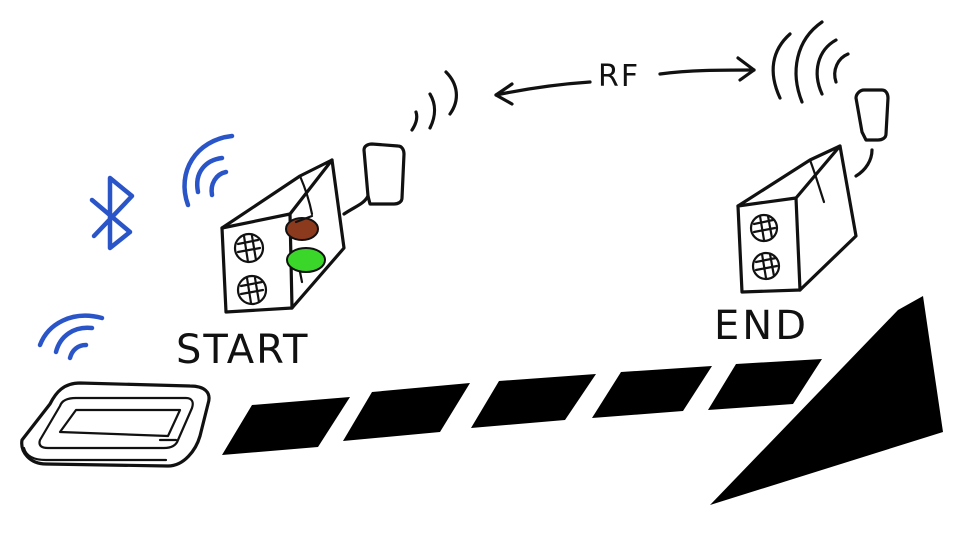 This screenshot has height=534, width=976. Describe the element at coordinates (761, 326) in the screenshot. I see `end-label: END` at that location.